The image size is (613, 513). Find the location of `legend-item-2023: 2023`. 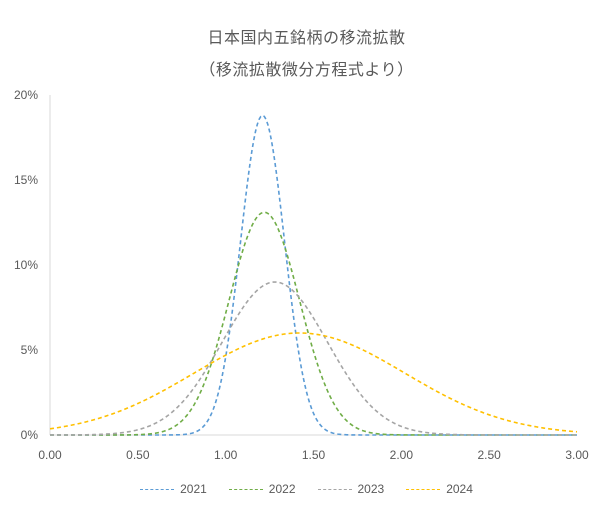

legend-item-2023: 2023 is located at coordinates (351, 489).